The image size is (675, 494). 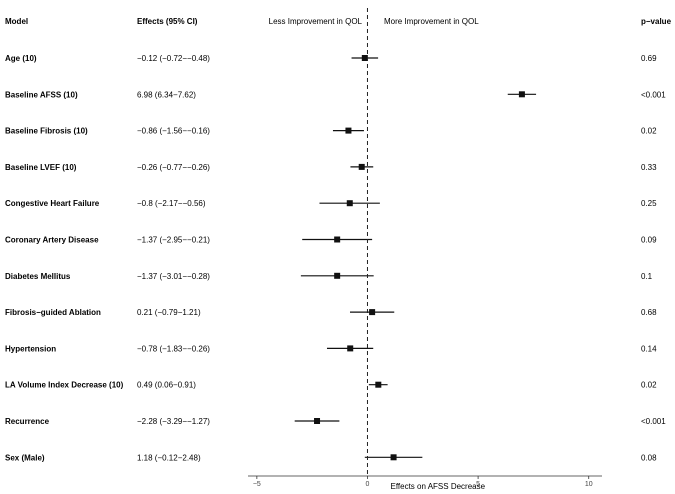 I want to click on x-axis-label: Effects on AFSS Decrease, so click(x=437, y=486).